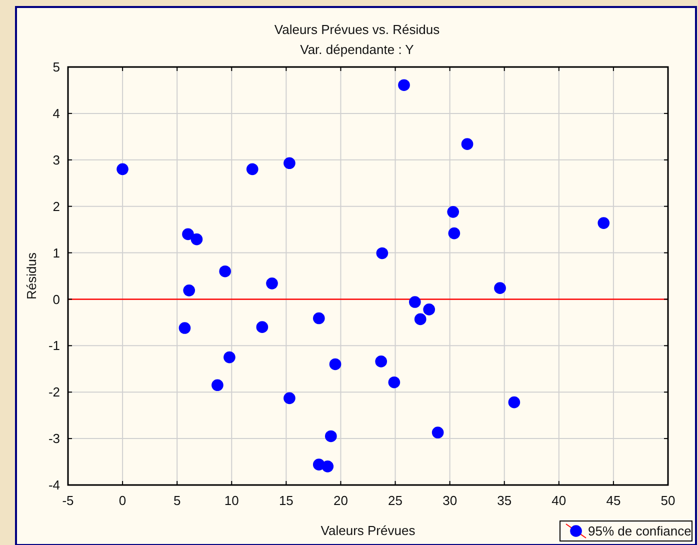 The height and width of the screenshot is (545, 698). Describe the element at coordinates (177, 500) in the screenshot. I see `x-tick-label: 5` at that location.